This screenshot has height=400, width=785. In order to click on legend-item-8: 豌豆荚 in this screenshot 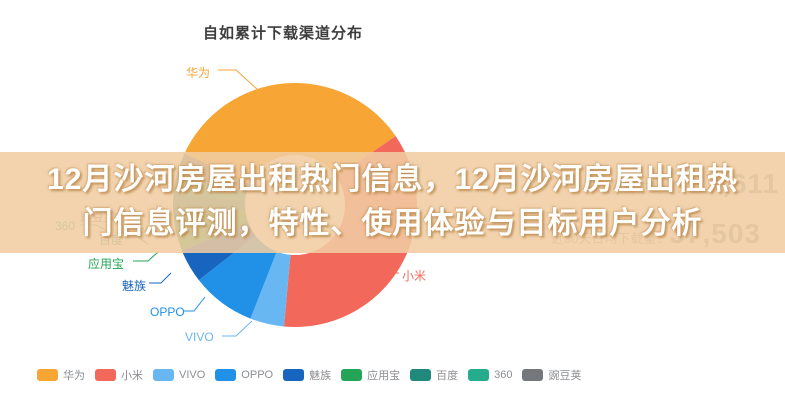, I will do `click(551, 375)`.